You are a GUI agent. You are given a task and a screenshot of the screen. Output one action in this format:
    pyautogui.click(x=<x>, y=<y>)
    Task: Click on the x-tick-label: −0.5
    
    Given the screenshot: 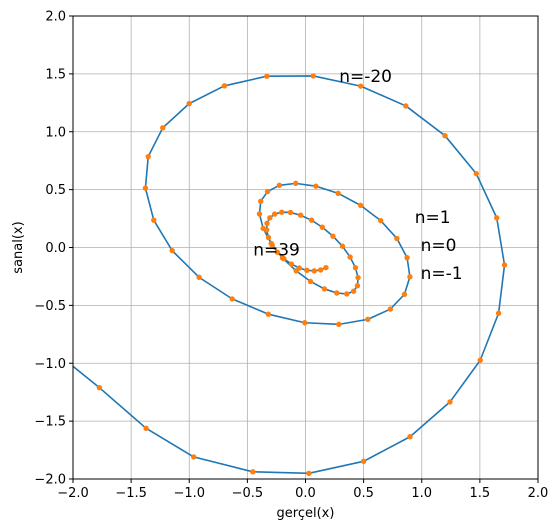 What is the action you would take?
    pyautogui.click(x=248, y=493)
    